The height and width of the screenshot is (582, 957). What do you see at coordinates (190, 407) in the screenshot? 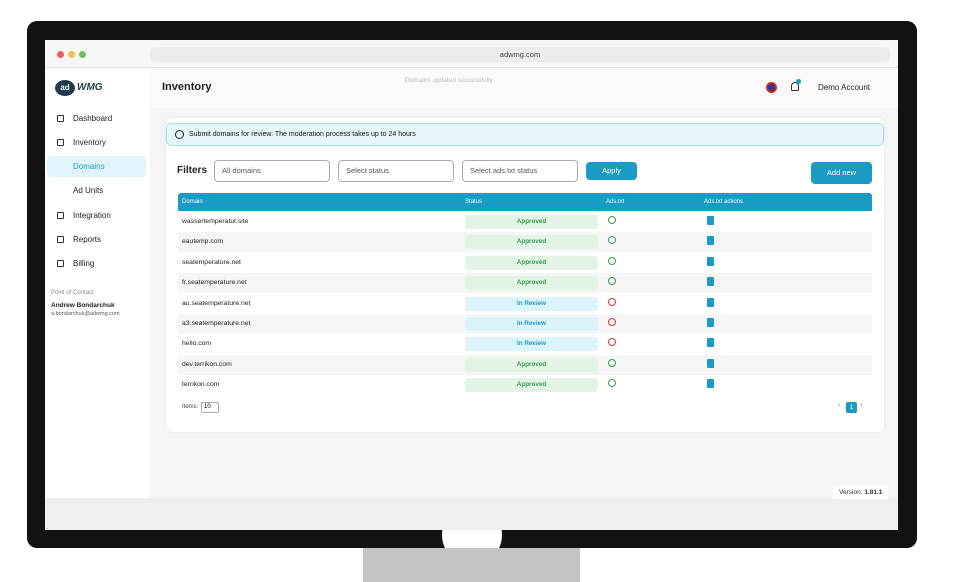
I see `pagination-text: Items:` at bounding box center [190, 407].